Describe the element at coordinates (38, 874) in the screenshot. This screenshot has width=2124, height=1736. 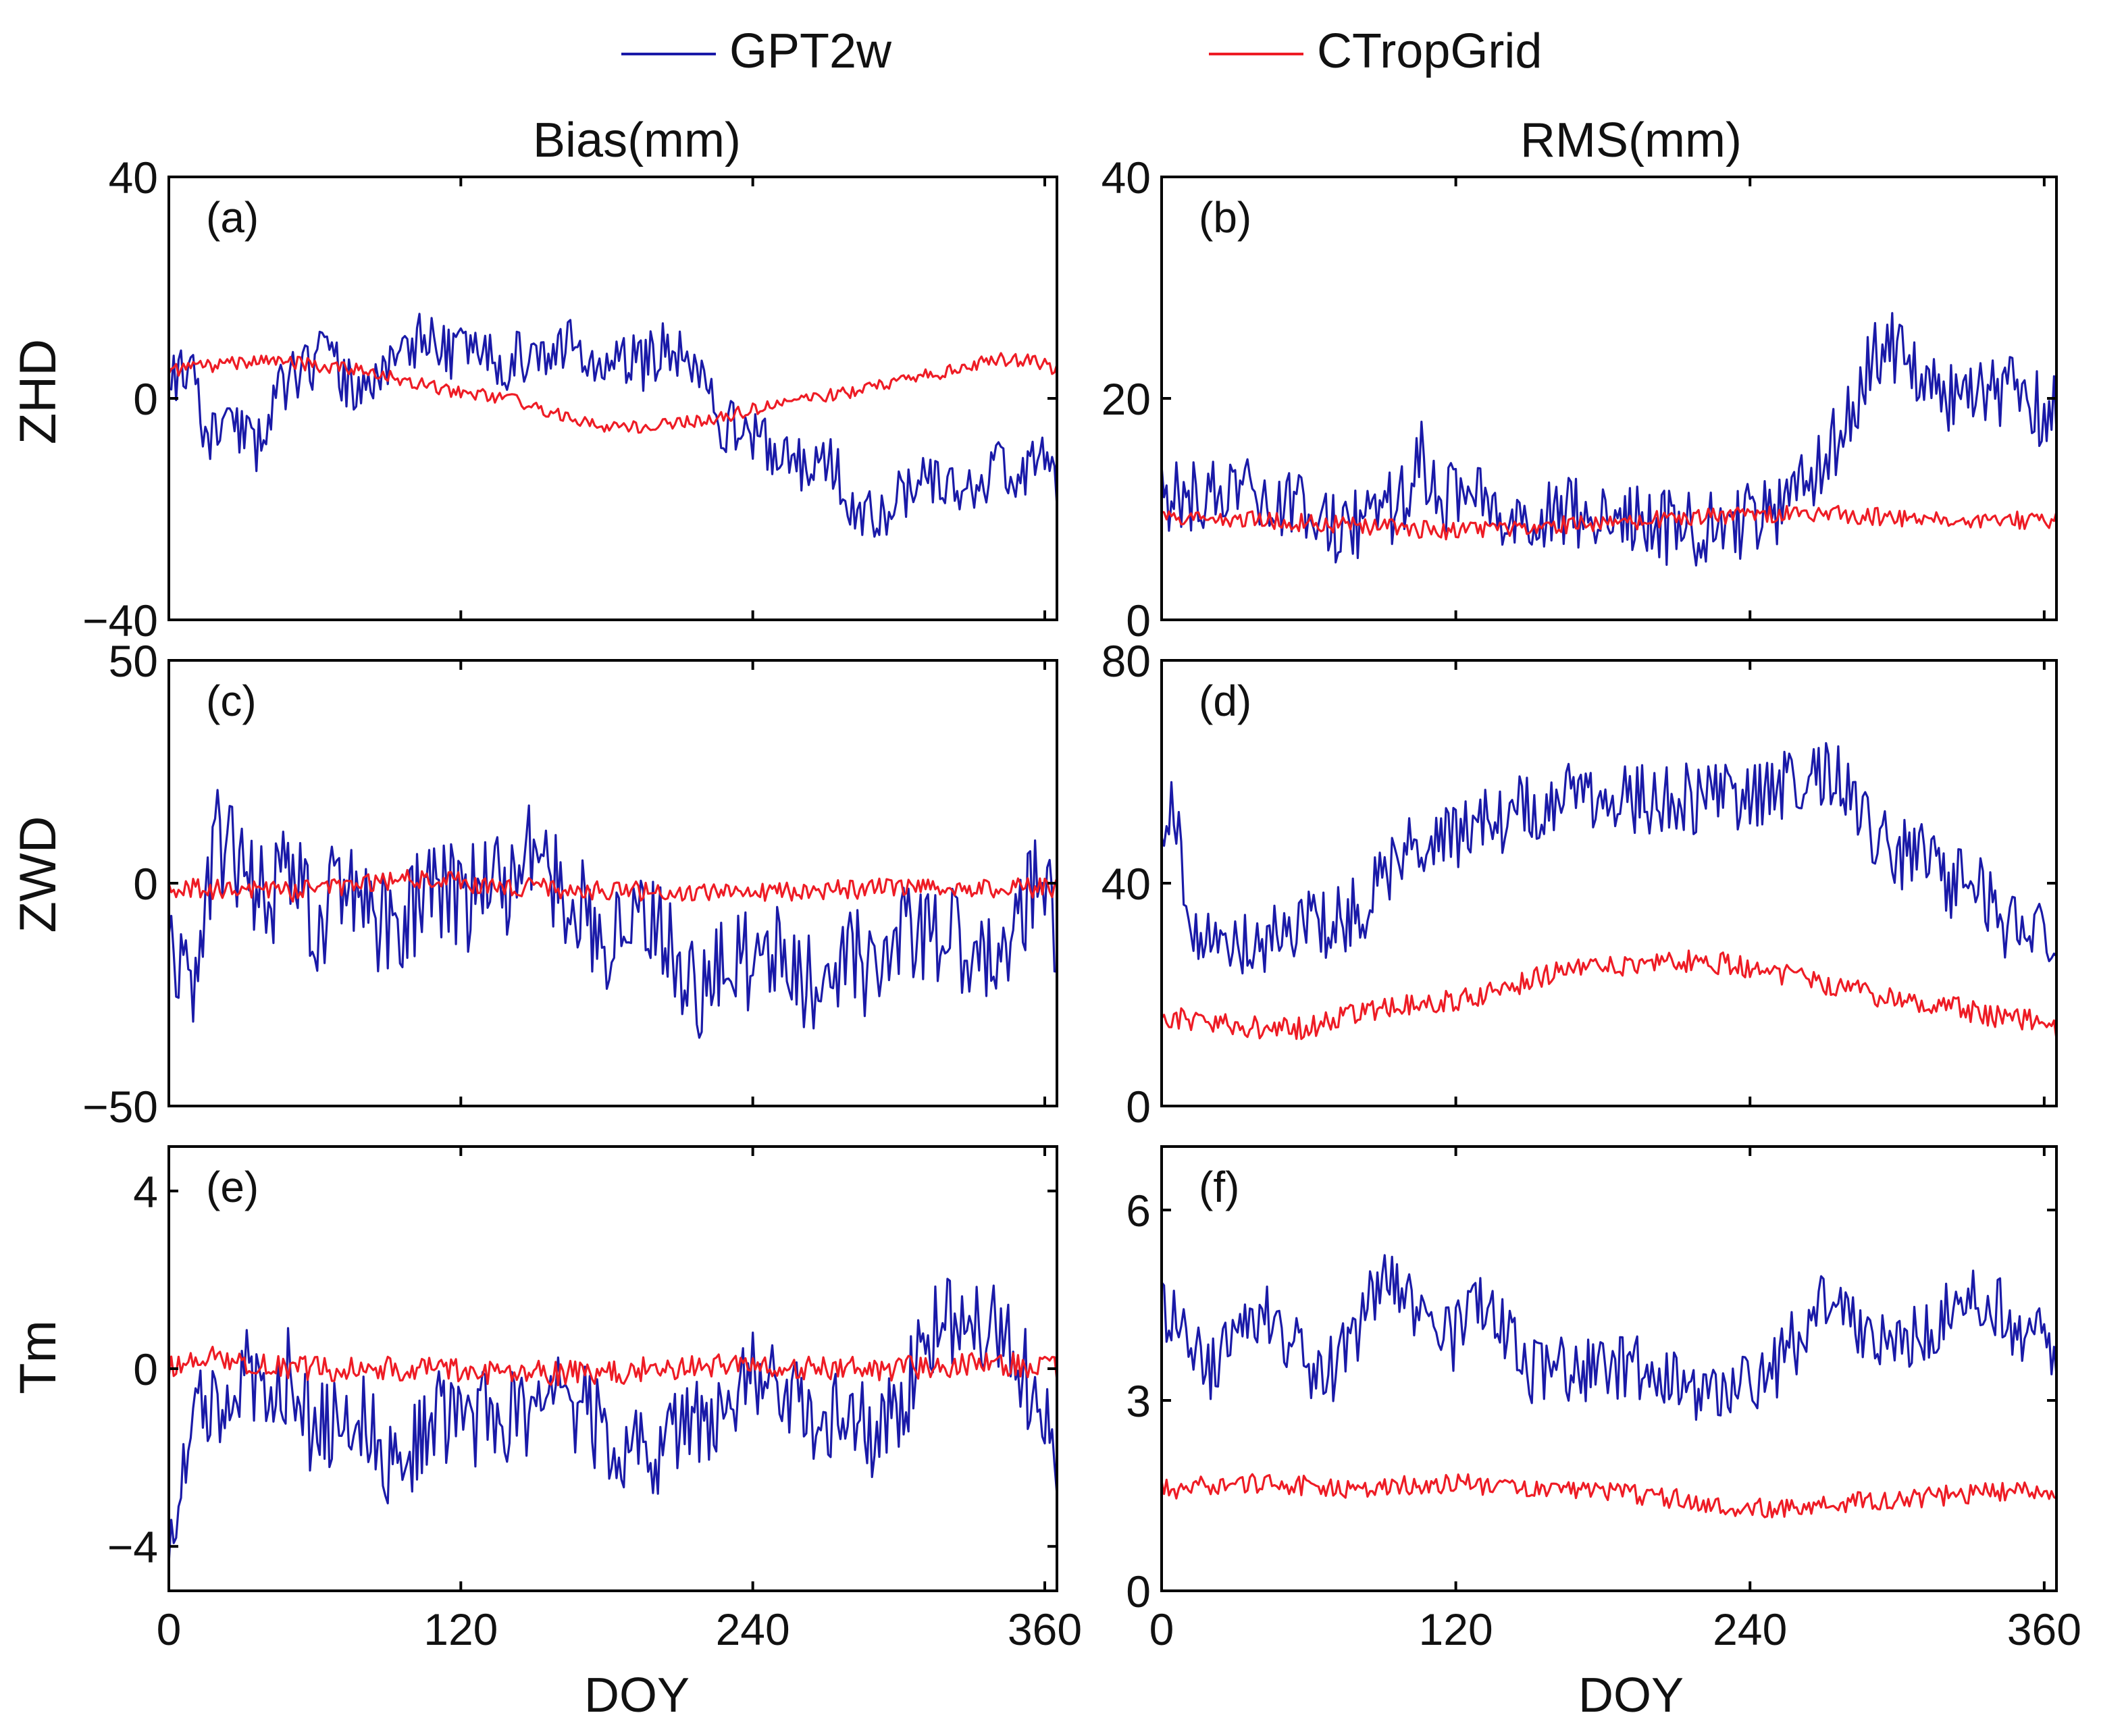
I see `row-label-zwd: ZWD` at that location.